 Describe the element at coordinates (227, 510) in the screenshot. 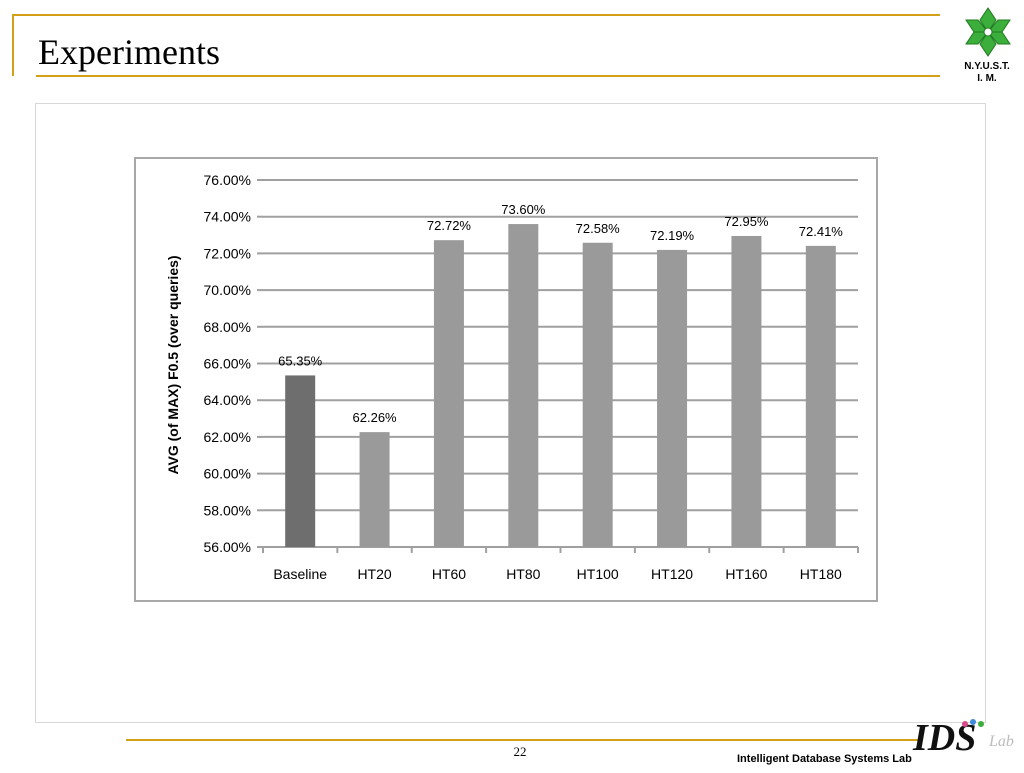

I see `y-tick-label: 58.00%` at that location.